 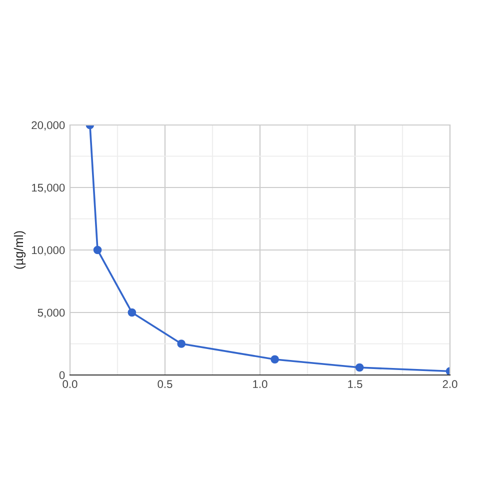 I want to click on x-tick-label: 2.0, so click(x=450, y=384).